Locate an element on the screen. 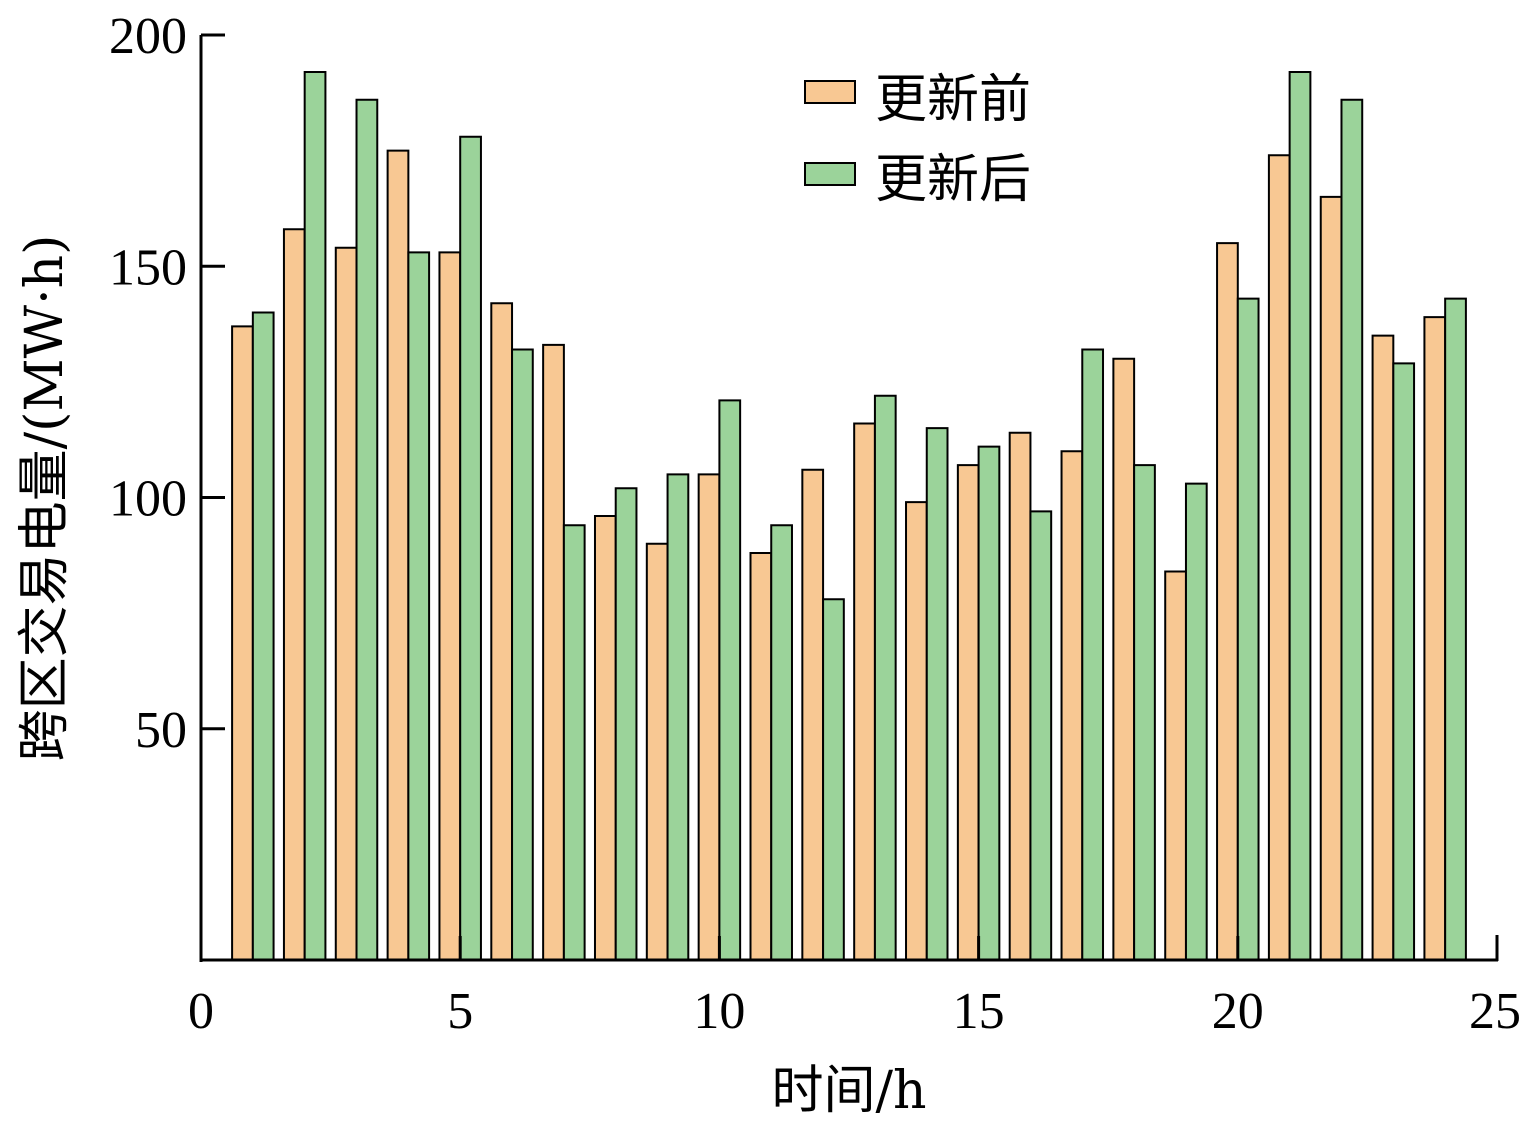 The image size is (1530, 1130). bar-after-h24 is located at coordinates (1455, 629).